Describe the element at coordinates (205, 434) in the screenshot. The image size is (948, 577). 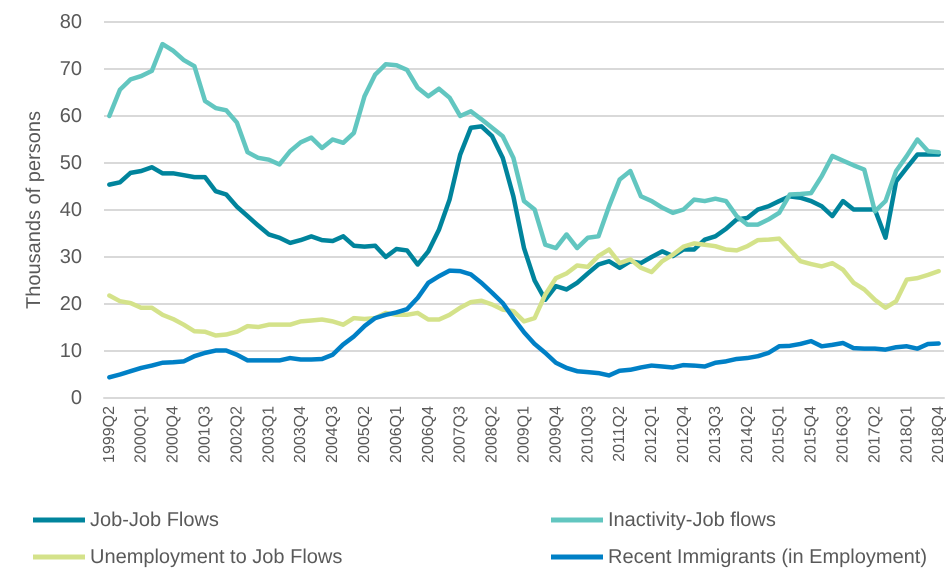
I see `x-tick-label: 2001Q3` at that location.